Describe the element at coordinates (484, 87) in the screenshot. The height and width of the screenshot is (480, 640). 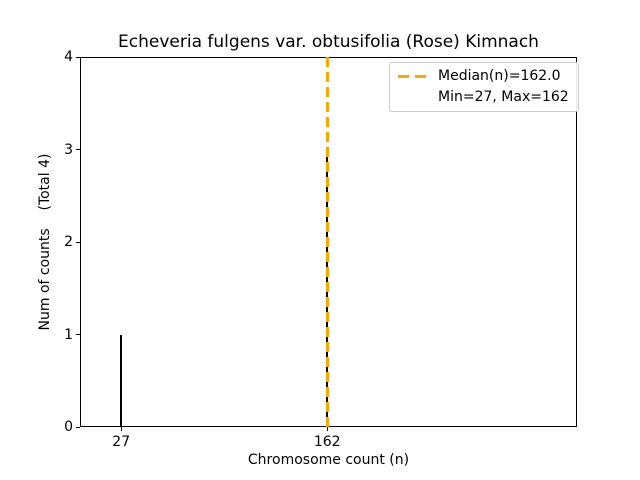
I see `legend: Median(n)=162.0 Min=27, Max=162` at that location.